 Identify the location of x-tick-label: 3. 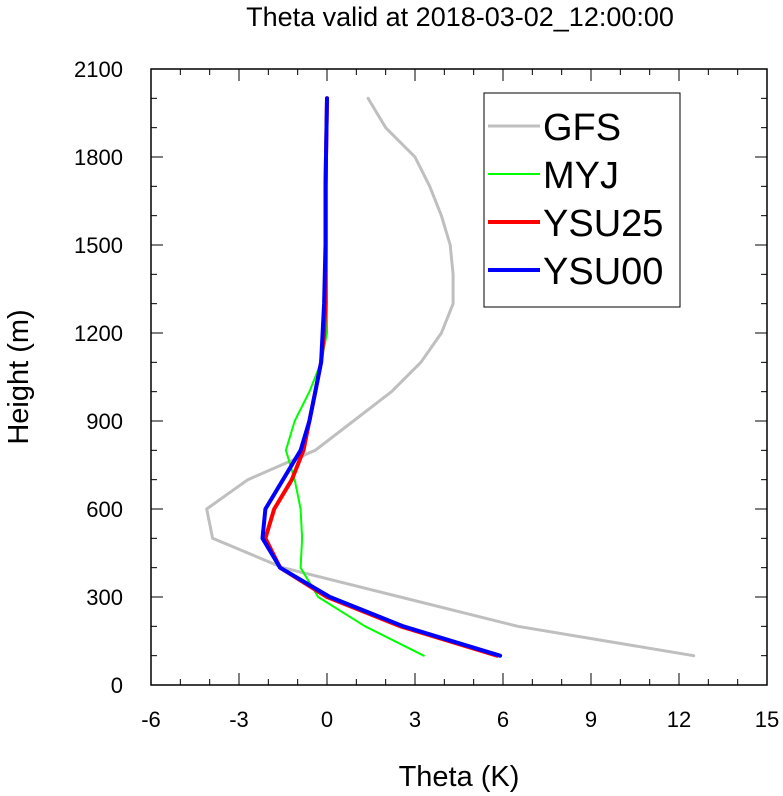
(415, 719).